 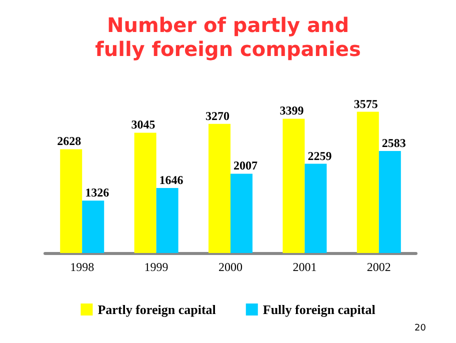 I want to click on x-tick-label: 2002, so click(x=378, y=267).